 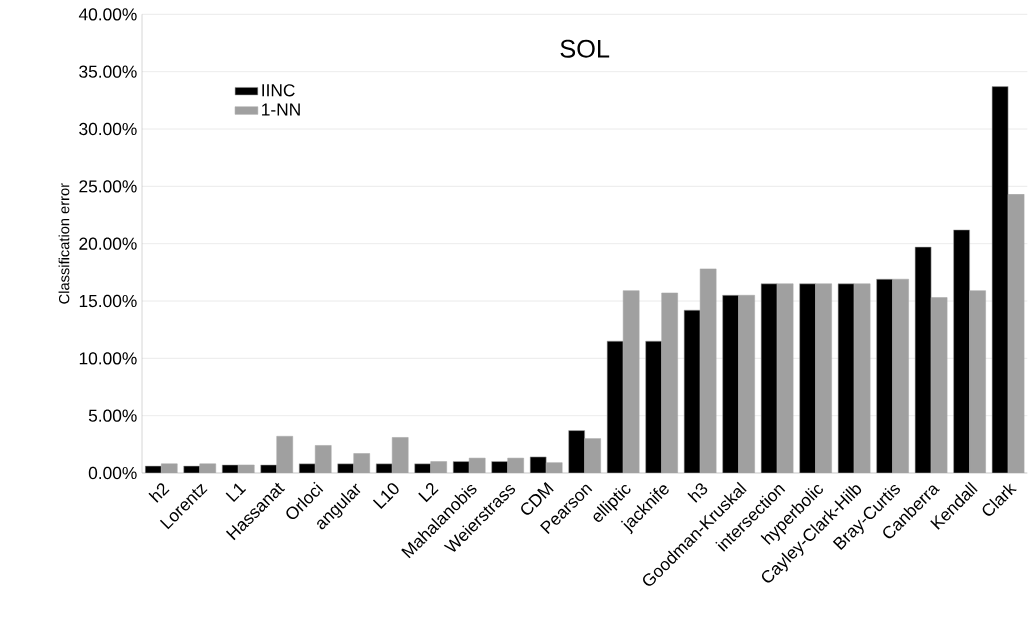 I want to click on y-tick-label: 40.00%, so click(x=107, y=14).